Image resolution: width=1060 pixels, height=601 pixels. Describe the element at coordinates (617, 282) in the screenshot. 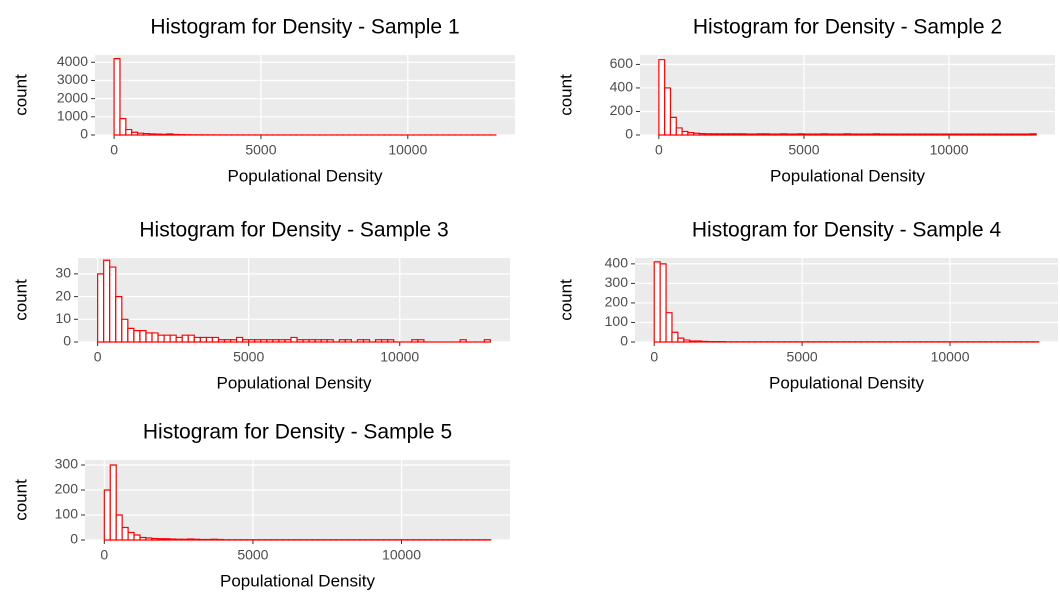

I see `y-tick-label: 300` at that location.